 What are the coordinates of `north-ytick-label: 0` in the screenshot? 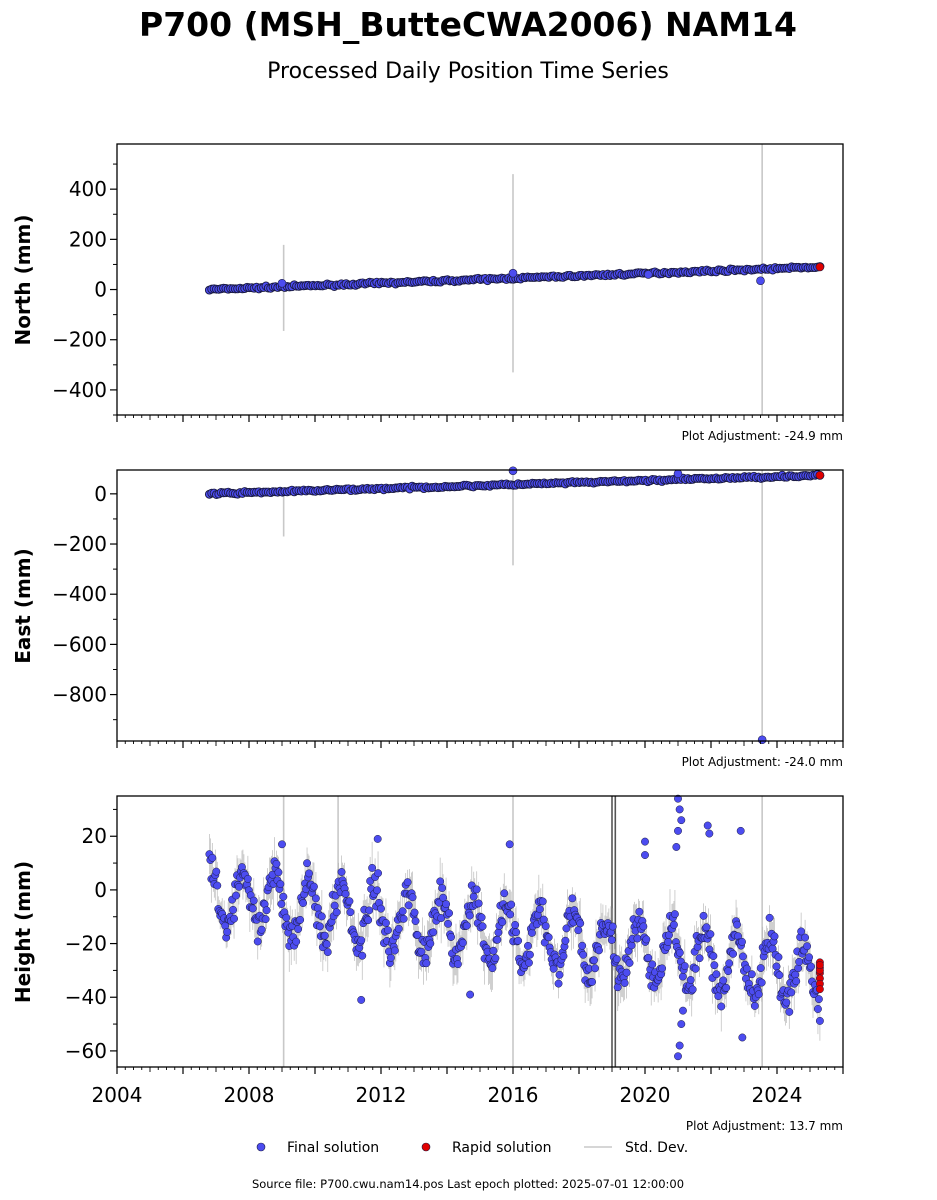 It's located at (100, 290).